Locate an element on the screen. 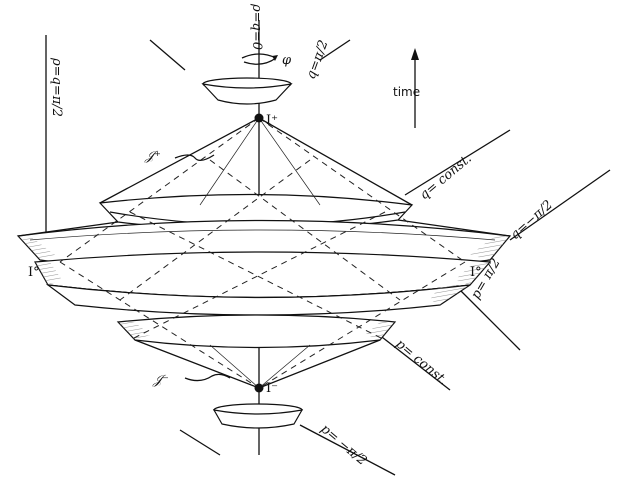  scri-plus-pointer is located at coordinates (194, 158).